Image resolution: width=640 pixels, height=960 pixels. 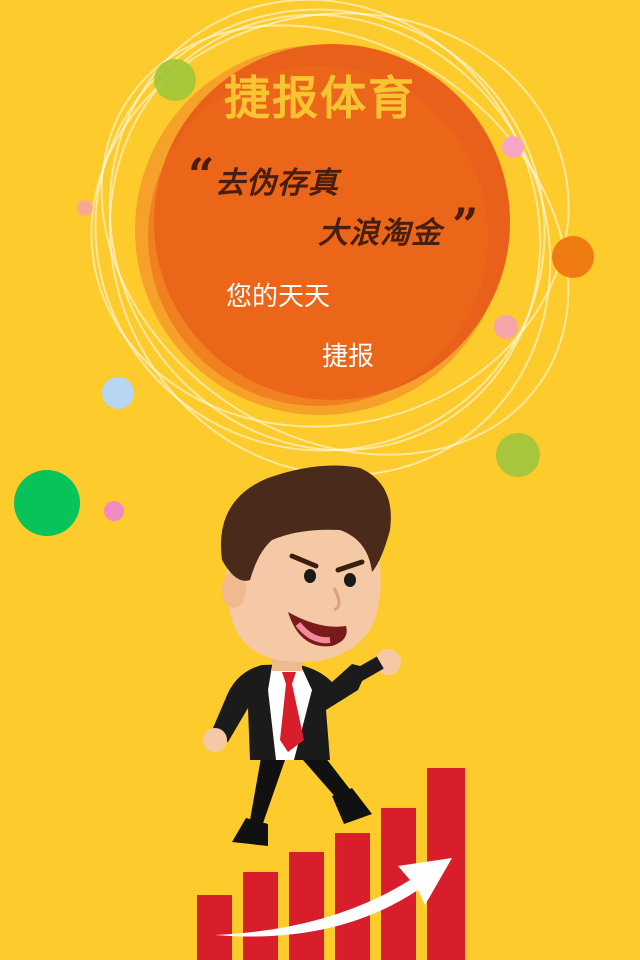 What do you see at coordinates (465, 225) in the screenshot?
I see `quote-close-mark: ”` at bounding box center [465, 225].